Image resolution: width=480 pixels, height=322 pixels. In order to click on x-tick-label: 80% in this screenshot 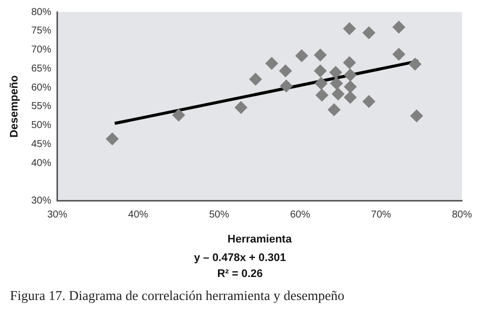, I will do `click(462, 215)`.